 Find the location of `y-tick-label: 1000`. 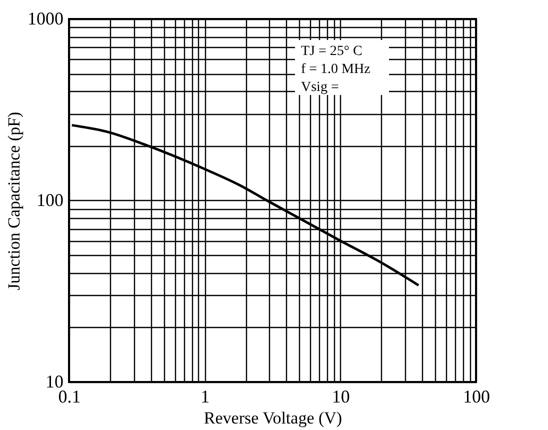

y-tick-label: 1000 is located at coordinates (46, 18).